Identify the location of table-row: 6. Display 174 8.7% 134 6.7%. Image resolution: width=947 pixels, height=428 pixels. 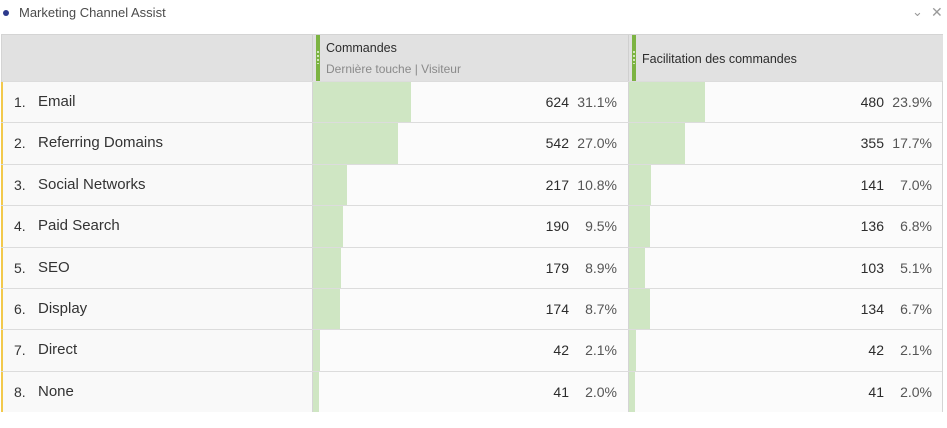
(471, 309).